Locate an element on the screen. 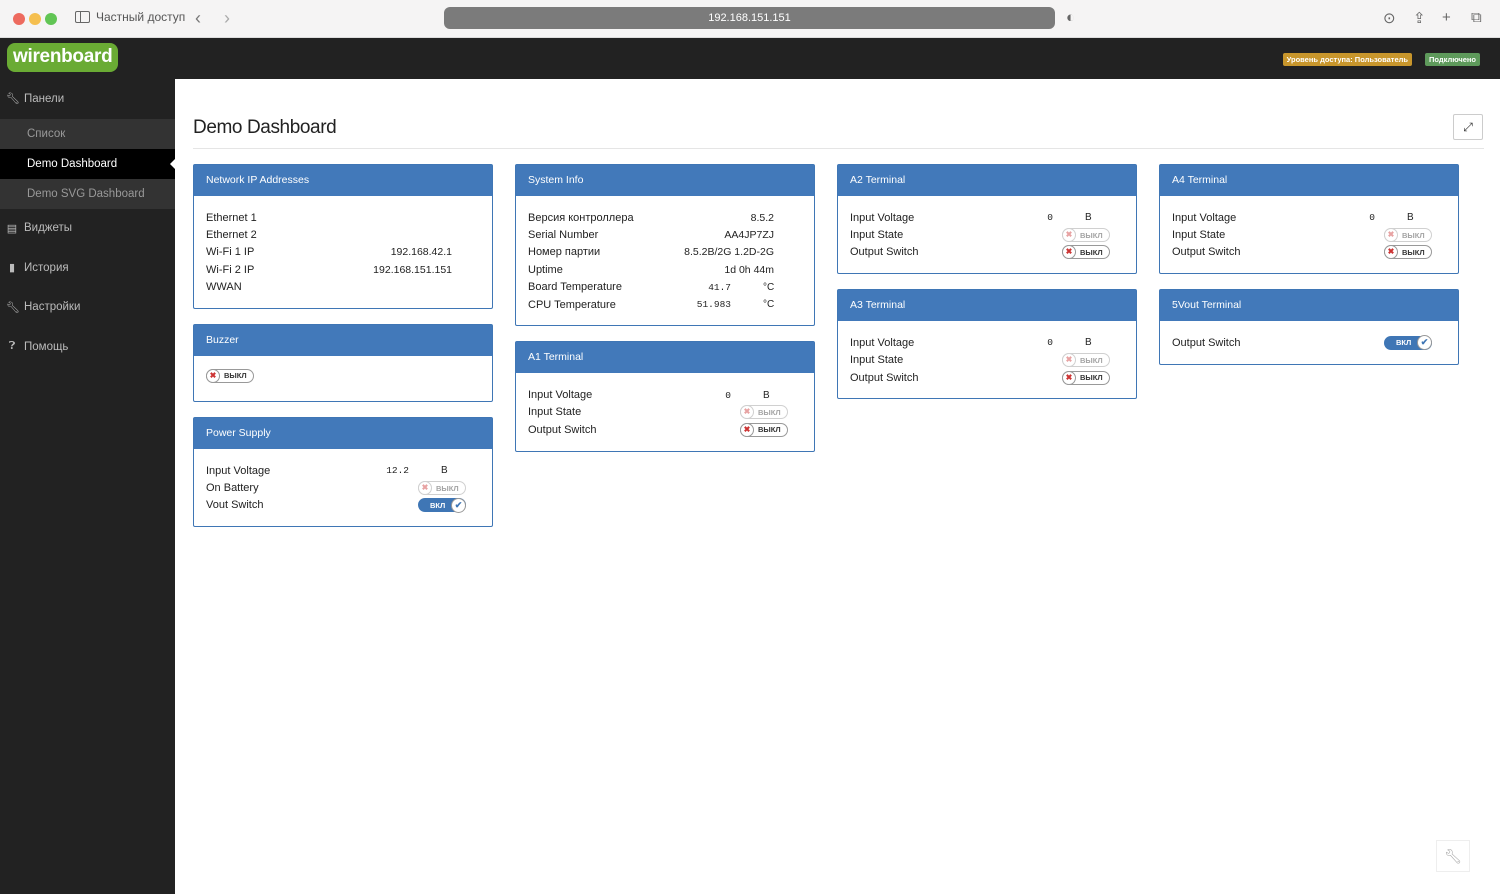  page-title: Demo Dashboard is located at coordinates (838, 133).